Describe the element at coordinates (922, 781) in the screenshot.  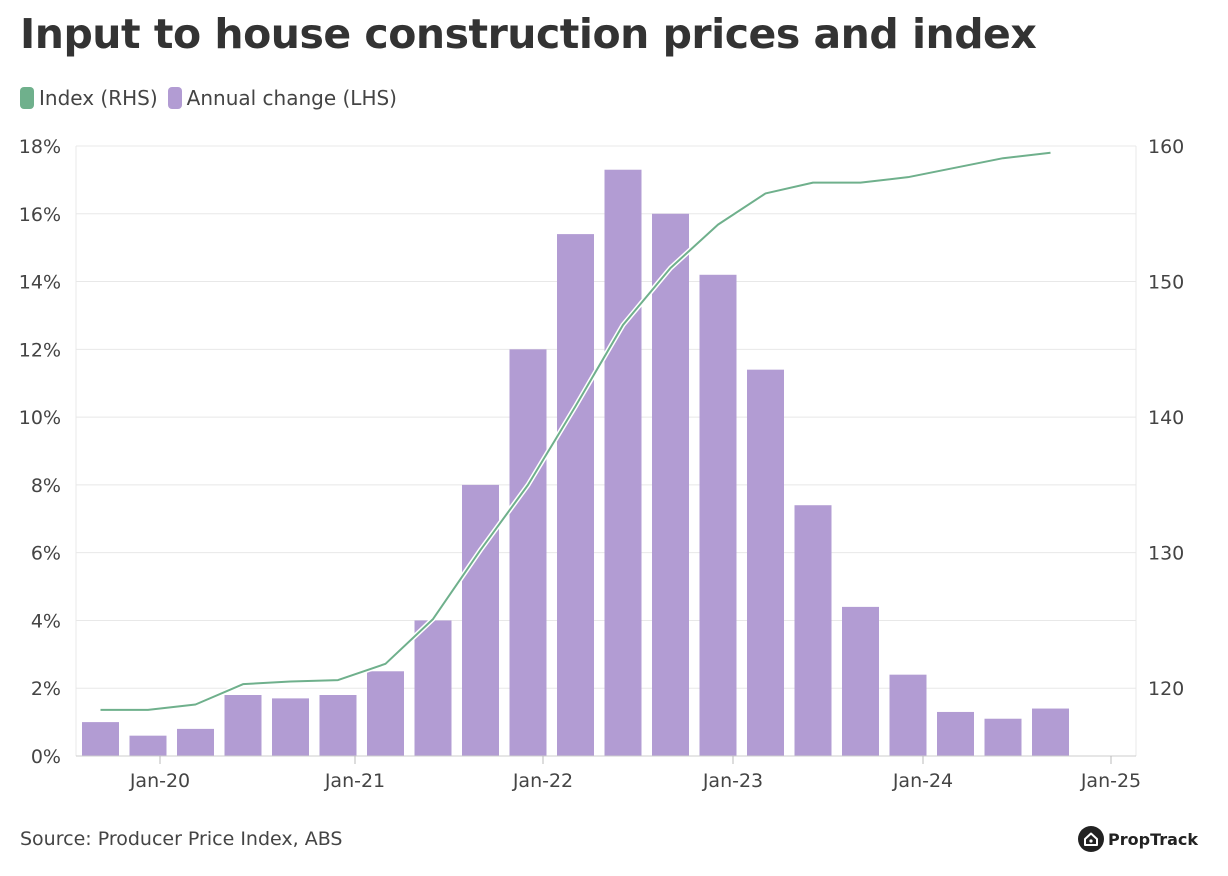
I see `x-tick-label: Jan-24` at that location.